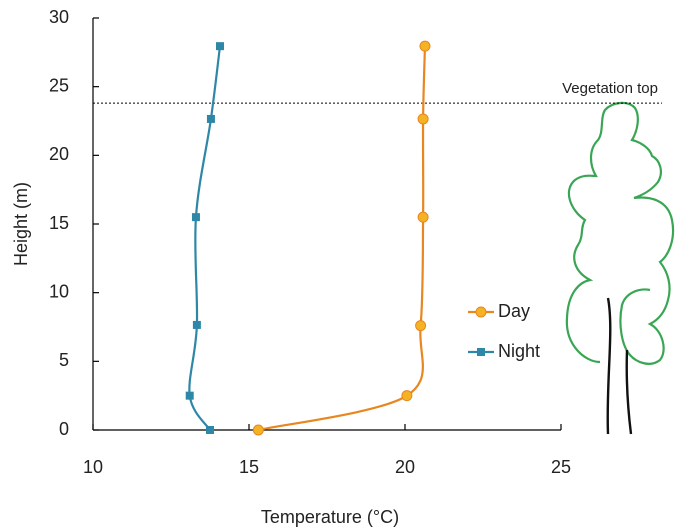  What do you see at coordinates (59, 85) in the screenshot?
I see `y-tick-label: 25` at bounding box center [59, 85].